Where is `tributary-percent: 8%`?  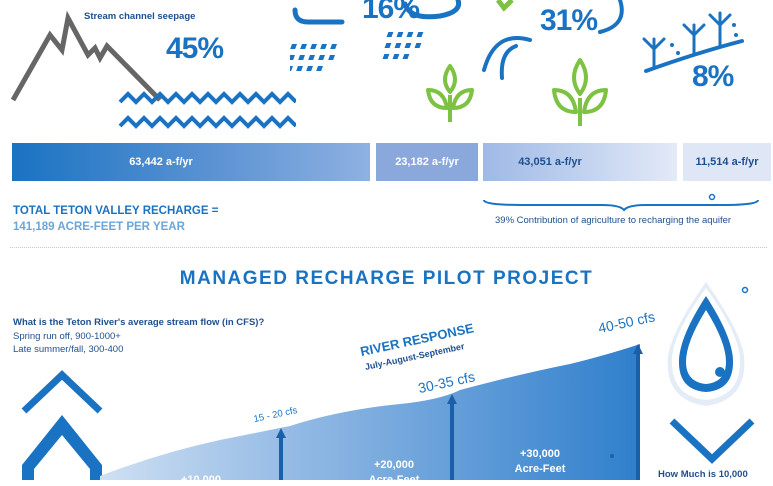
tributary-percent: 8% is located at coordinates (713, 76).